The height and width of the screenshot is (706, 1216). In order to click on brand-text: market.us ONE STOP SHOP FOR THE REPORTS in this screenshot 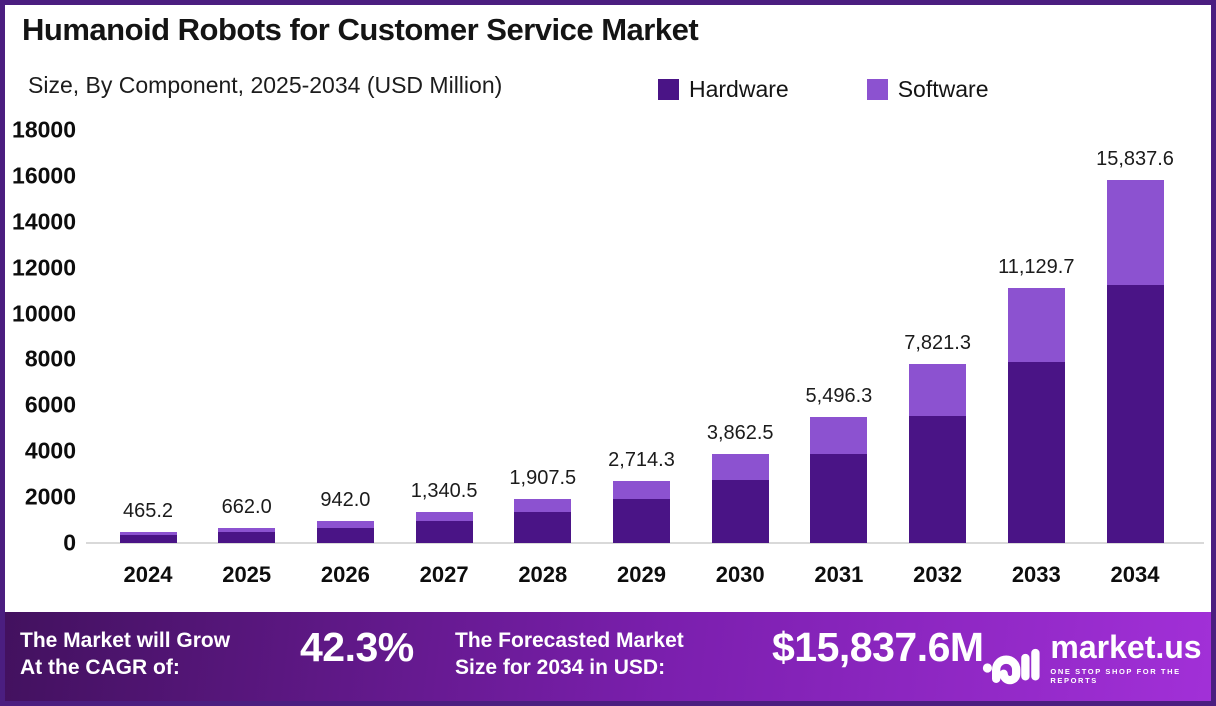, I will do `click(1133, 658)`.